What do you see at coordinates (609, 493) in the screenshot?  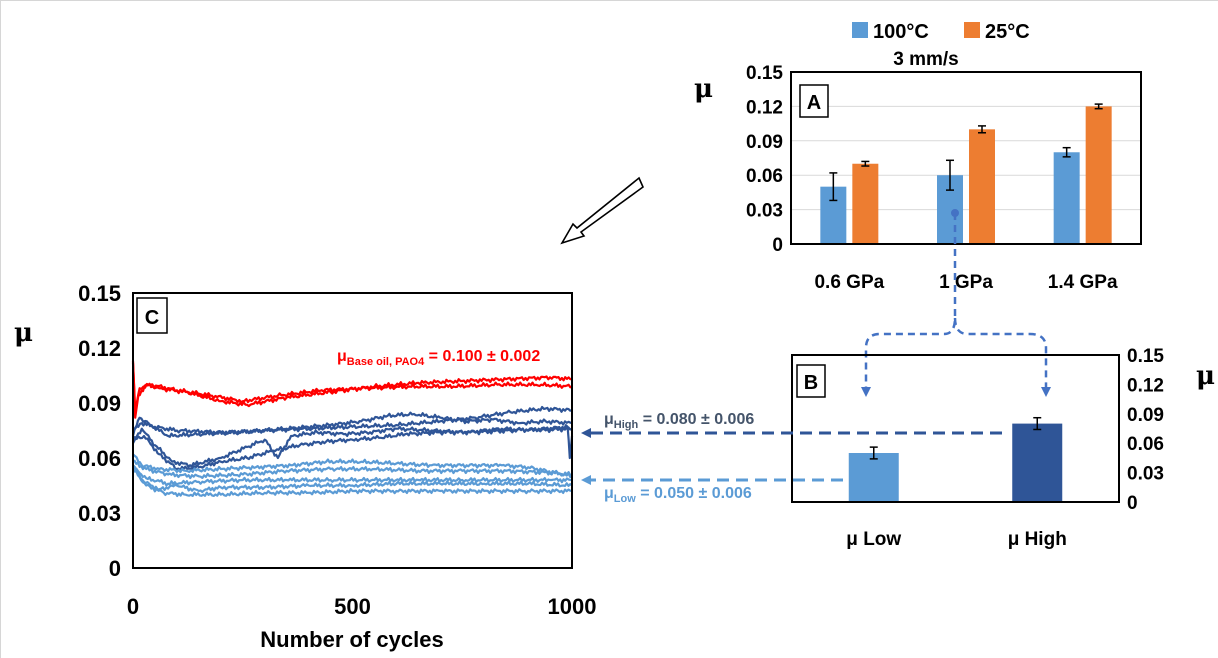 I see `annotation-low-symbol: μ` at bounding box center [609, 493].